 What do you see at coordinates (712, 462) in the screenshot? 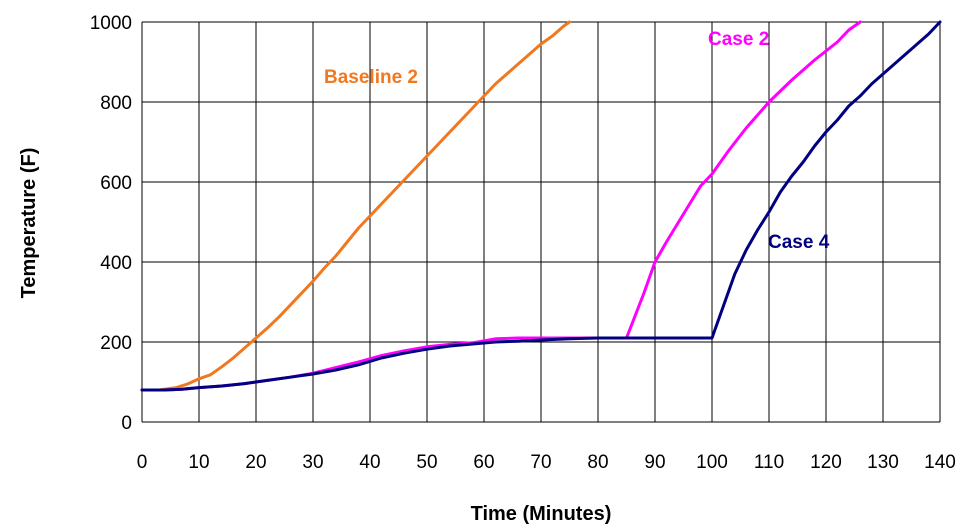
I see `x-tick-label: 100` at bounding box center [712, 462].